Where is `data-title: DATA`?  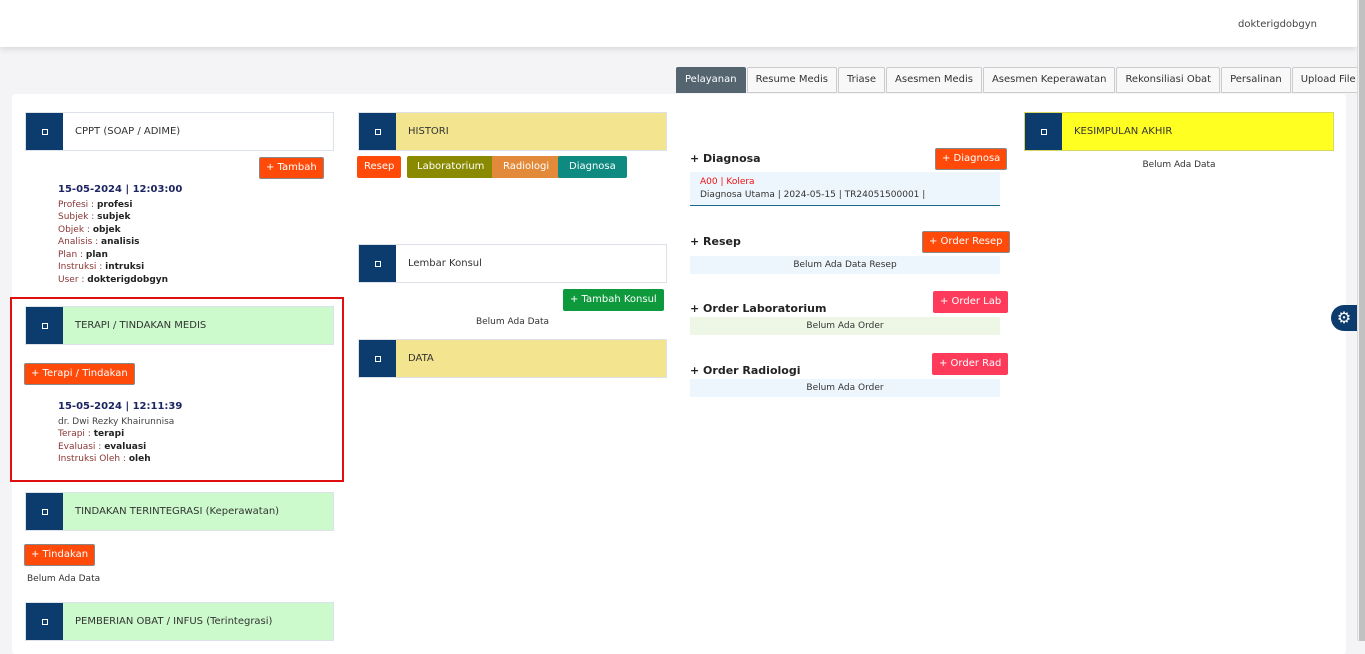 data-title: DATA is located at coordinates (421, 358).